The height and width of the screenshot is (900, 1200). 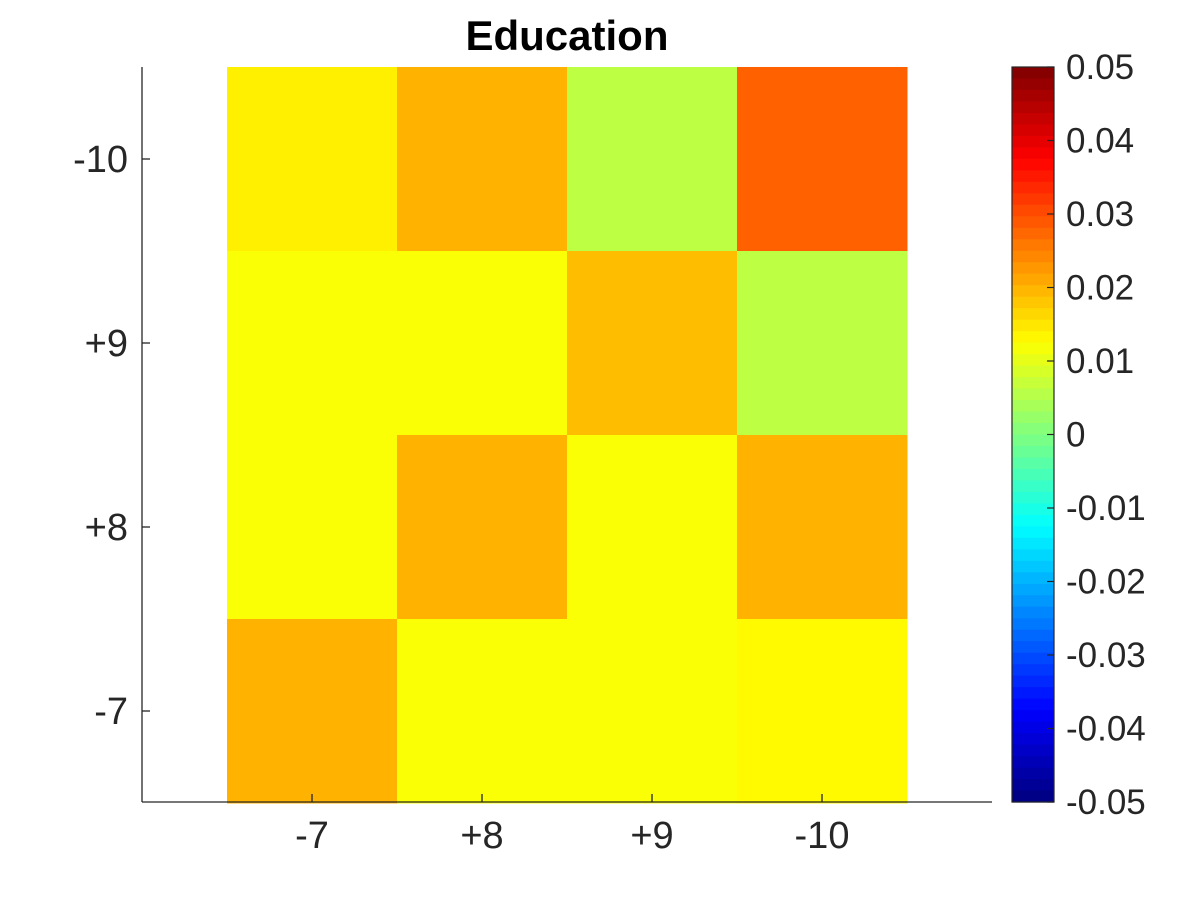 I want to click on x-tick-label: -7, so click(x=312, y=836).